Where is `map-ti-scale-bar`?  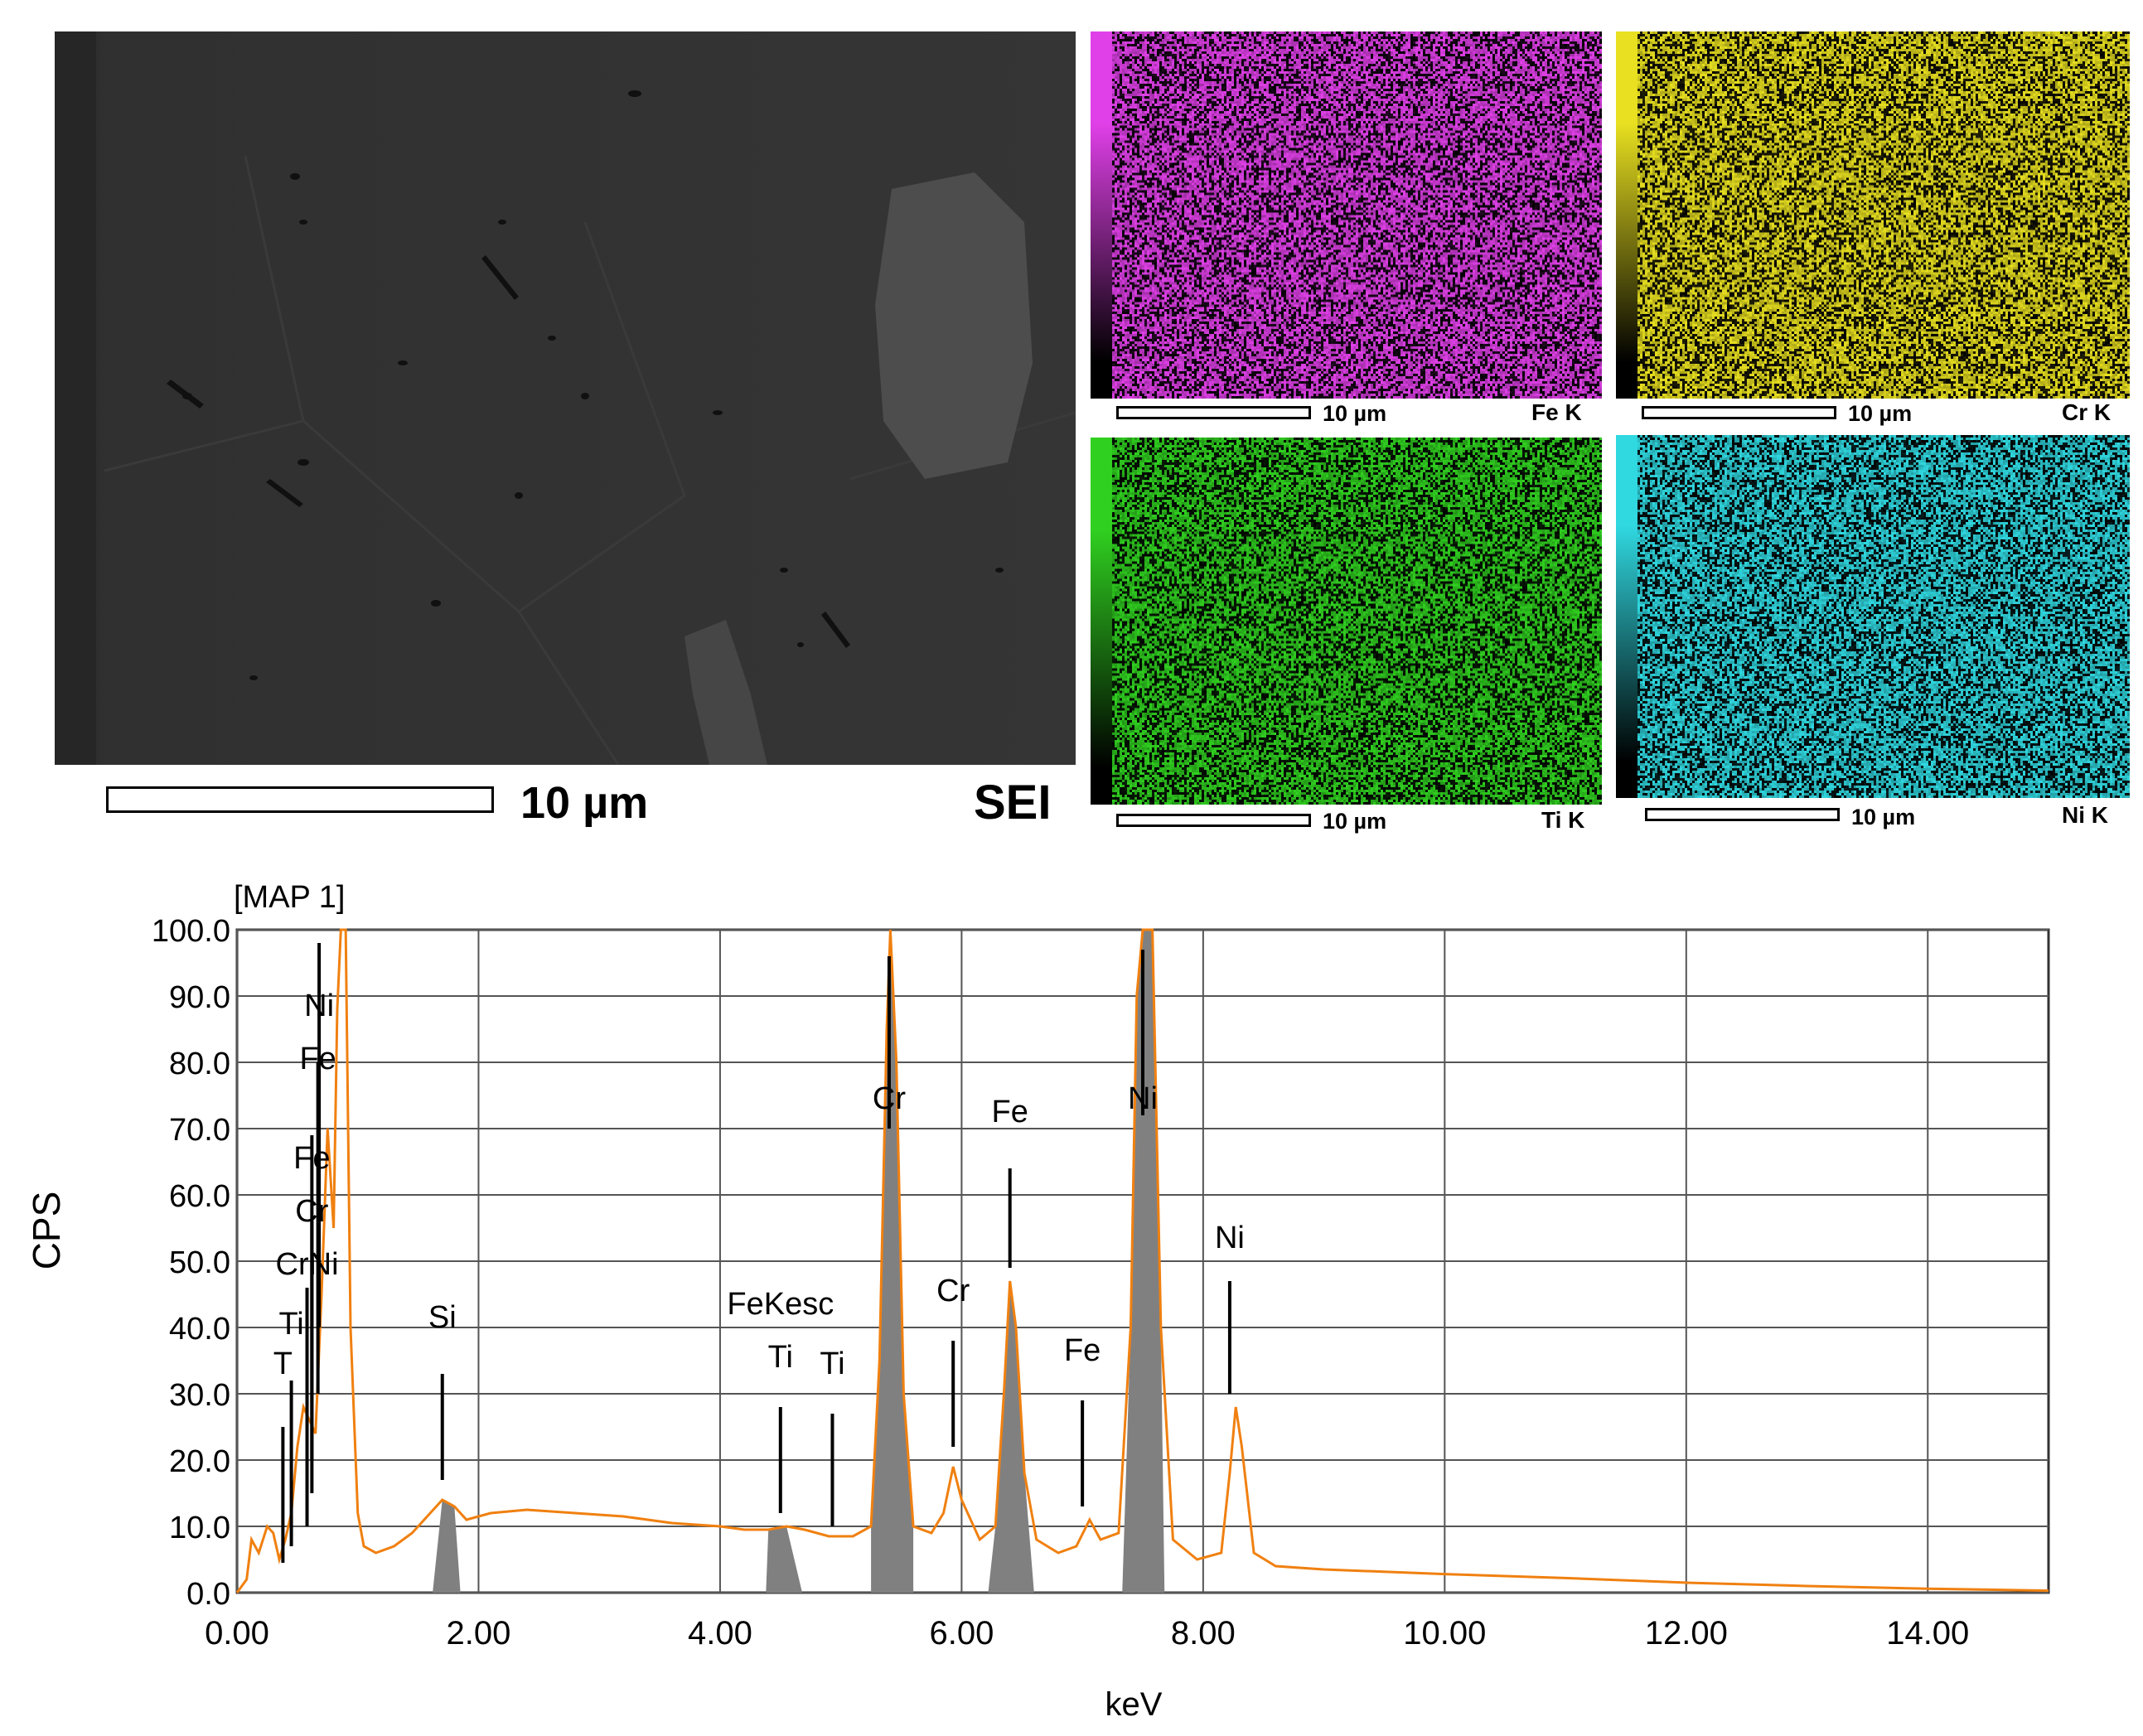
map-ti-scale-bar is located at coordinates (1213, 820).